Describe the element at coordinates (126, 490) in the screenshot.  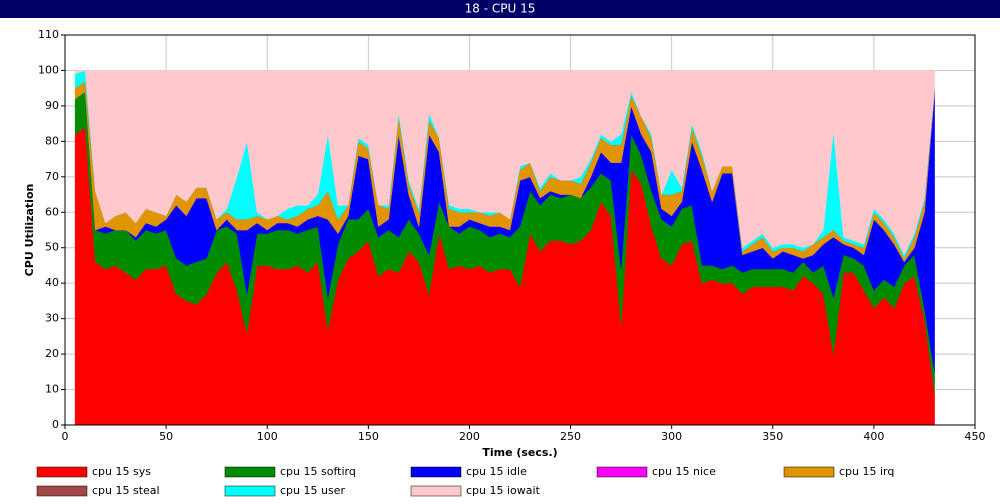
I see `legend-label: cpu 15 steal` at that location.